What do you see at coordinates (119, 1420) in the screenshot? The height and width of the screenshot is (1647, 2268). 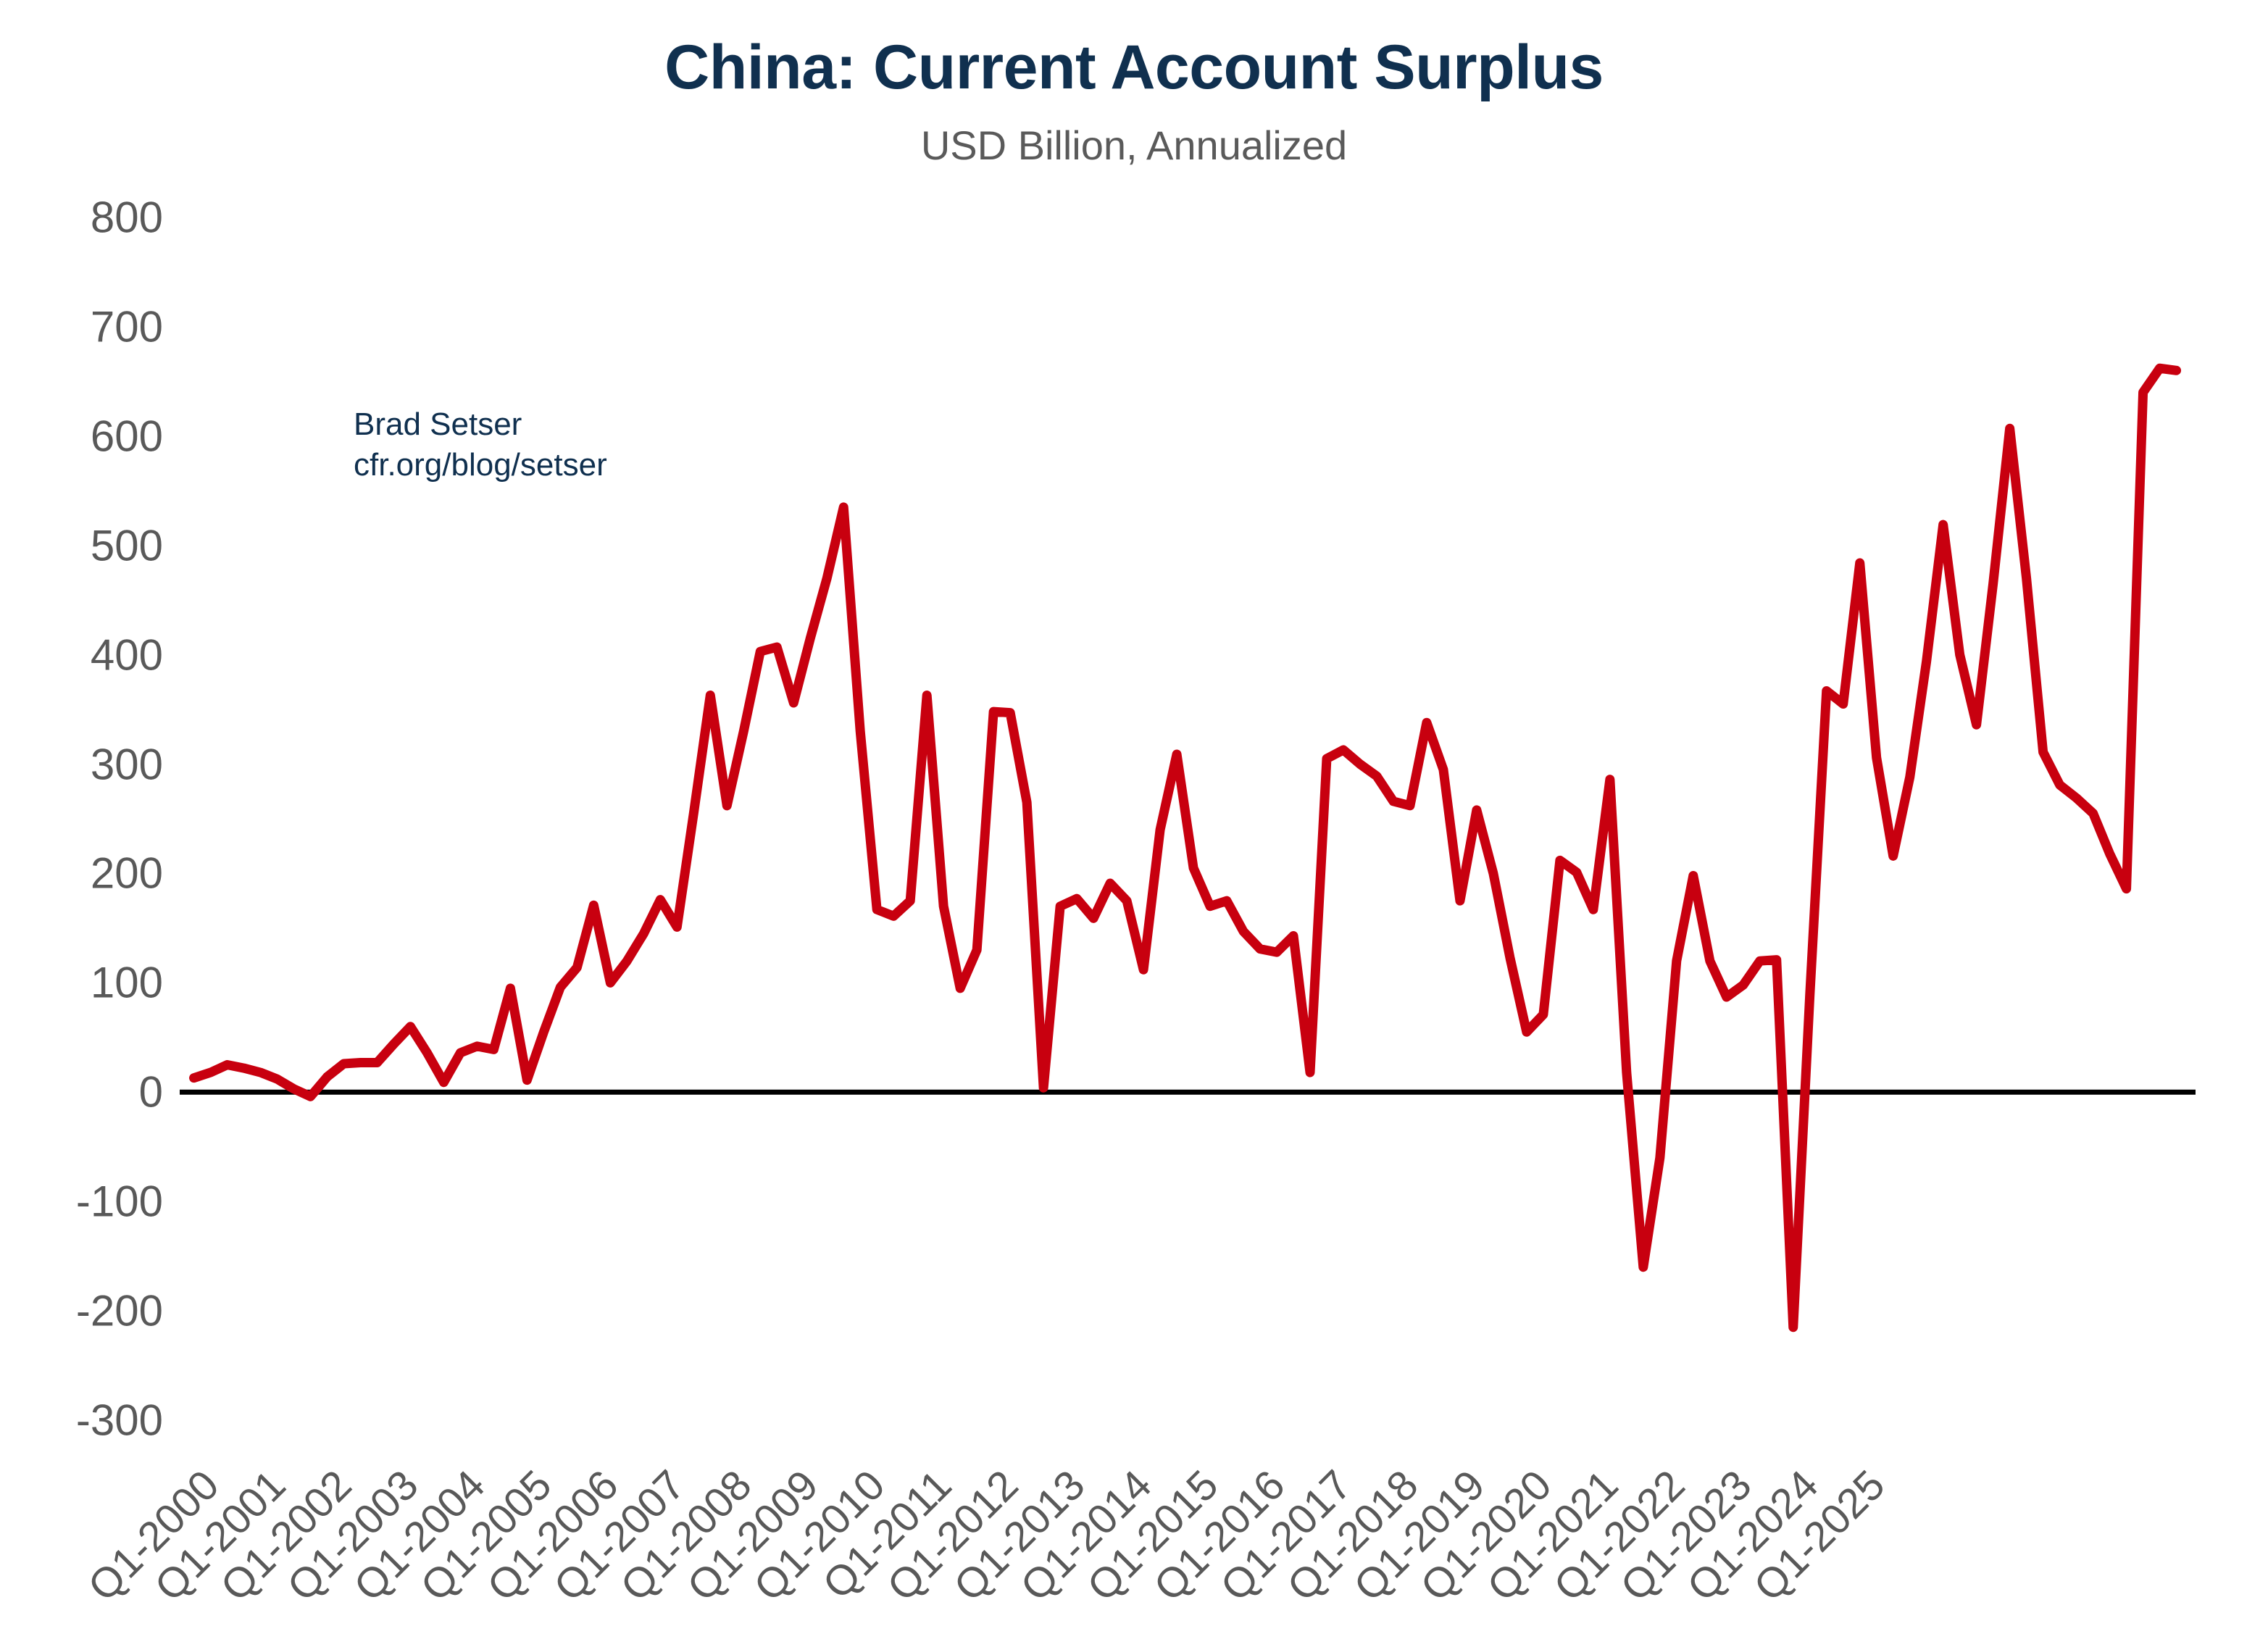 I see `y-axis-tick-label: -300` at bounding box center [119, 1420].